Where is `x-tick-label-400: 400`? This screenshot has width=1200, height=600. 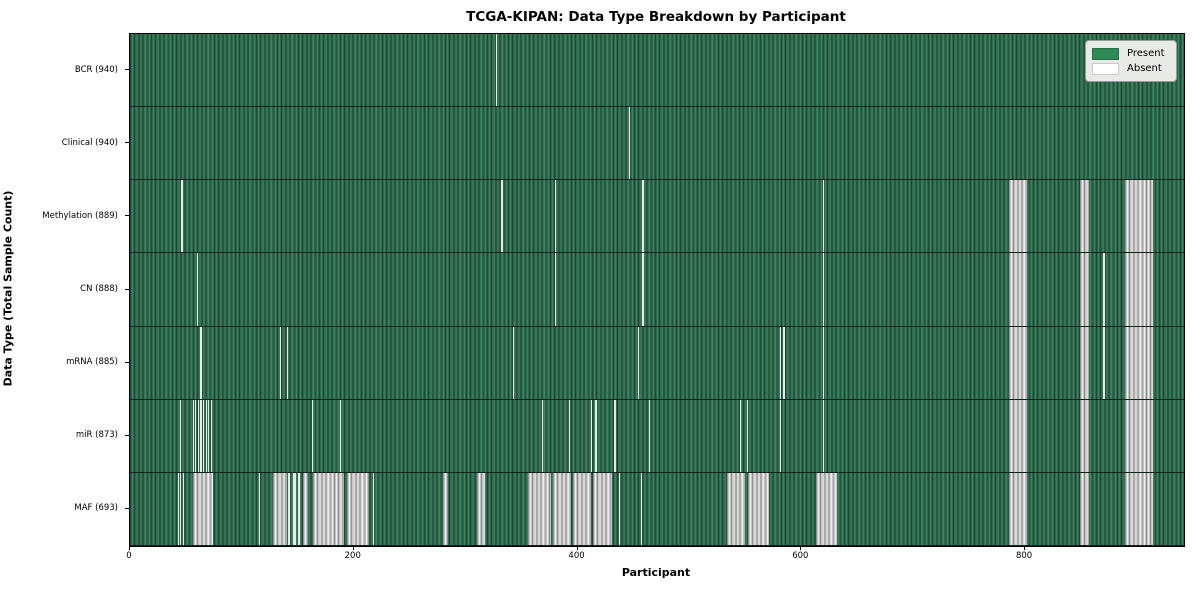
x-tick-label-400: 400 is located at coordinates (576, 556).